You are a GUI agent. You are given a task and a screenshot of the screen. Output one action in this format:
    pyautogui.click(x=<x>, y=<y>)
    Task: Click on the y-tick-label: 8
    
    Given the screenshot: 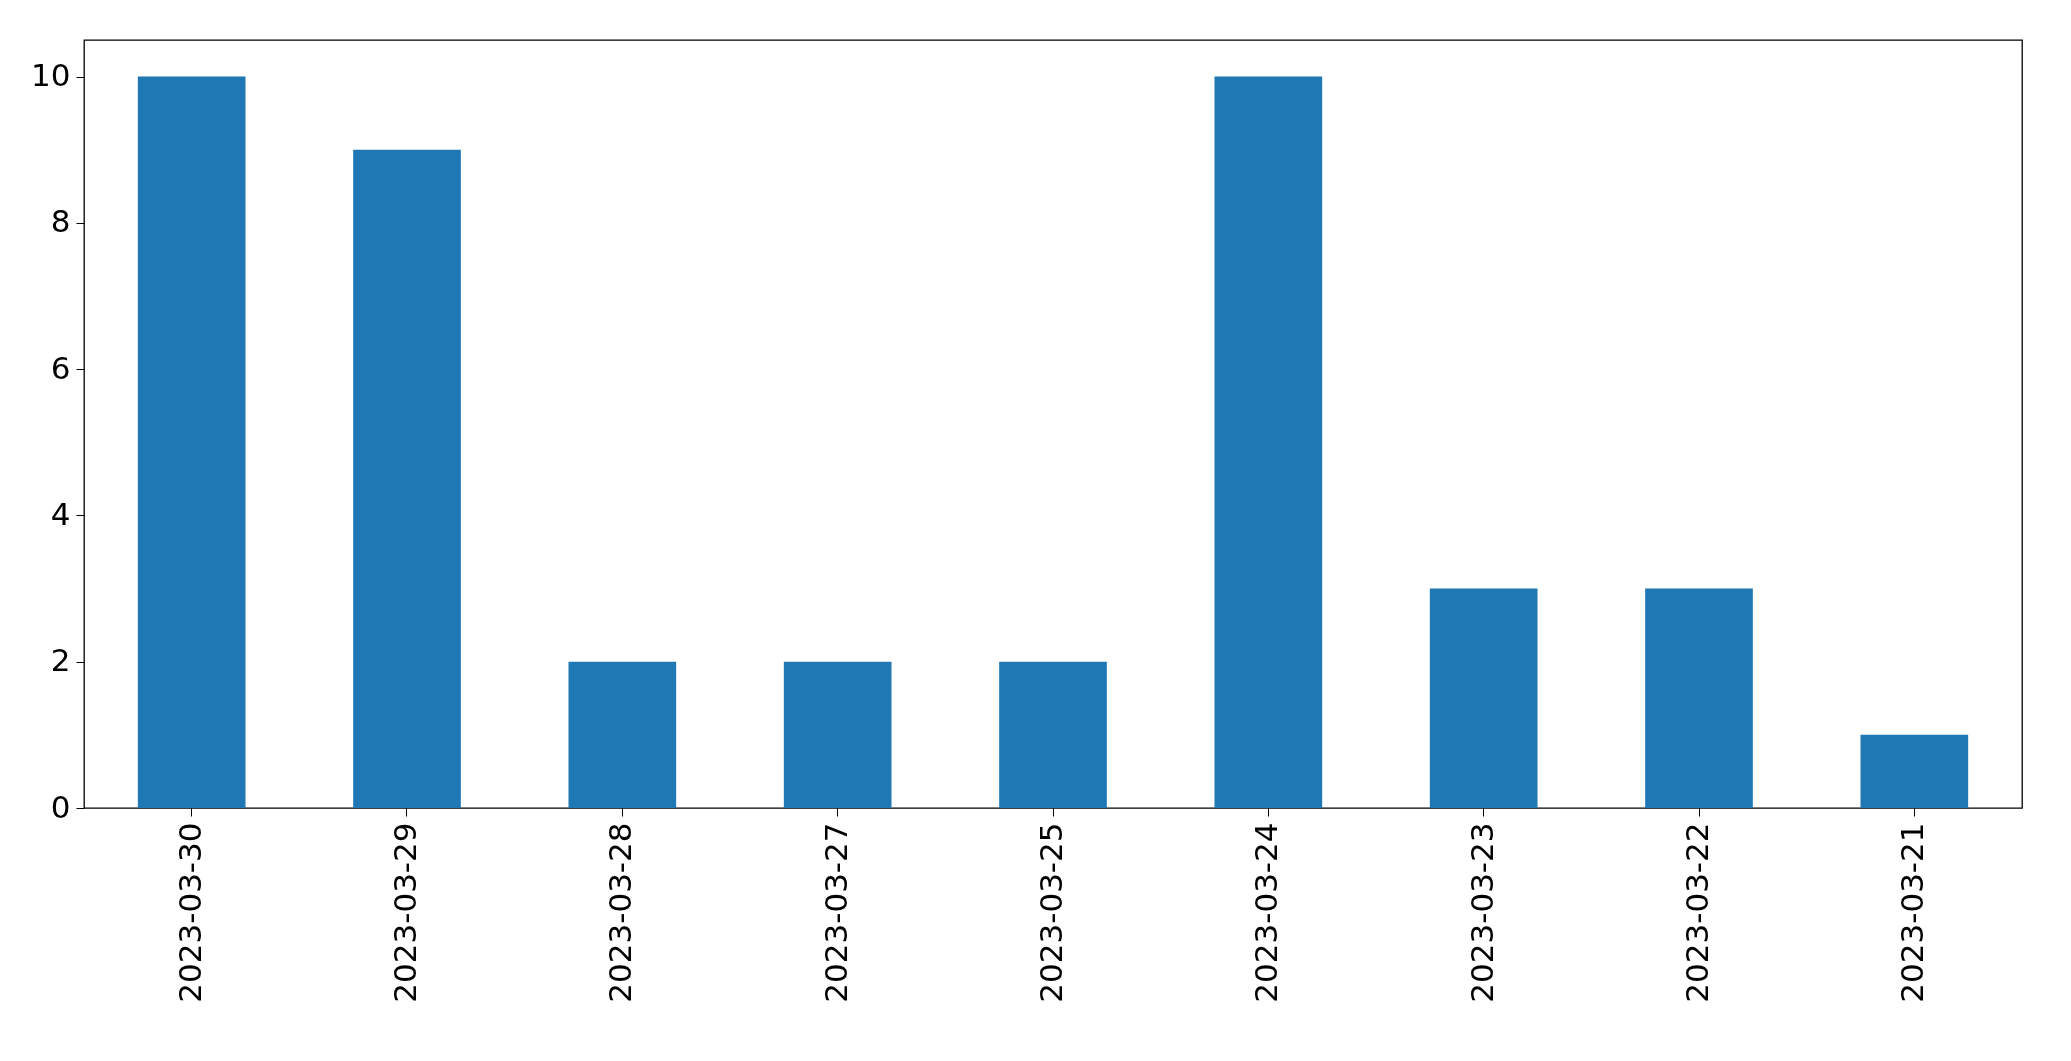 What is the action you would take?
    pyautogui.click(x=60, y=221)
    